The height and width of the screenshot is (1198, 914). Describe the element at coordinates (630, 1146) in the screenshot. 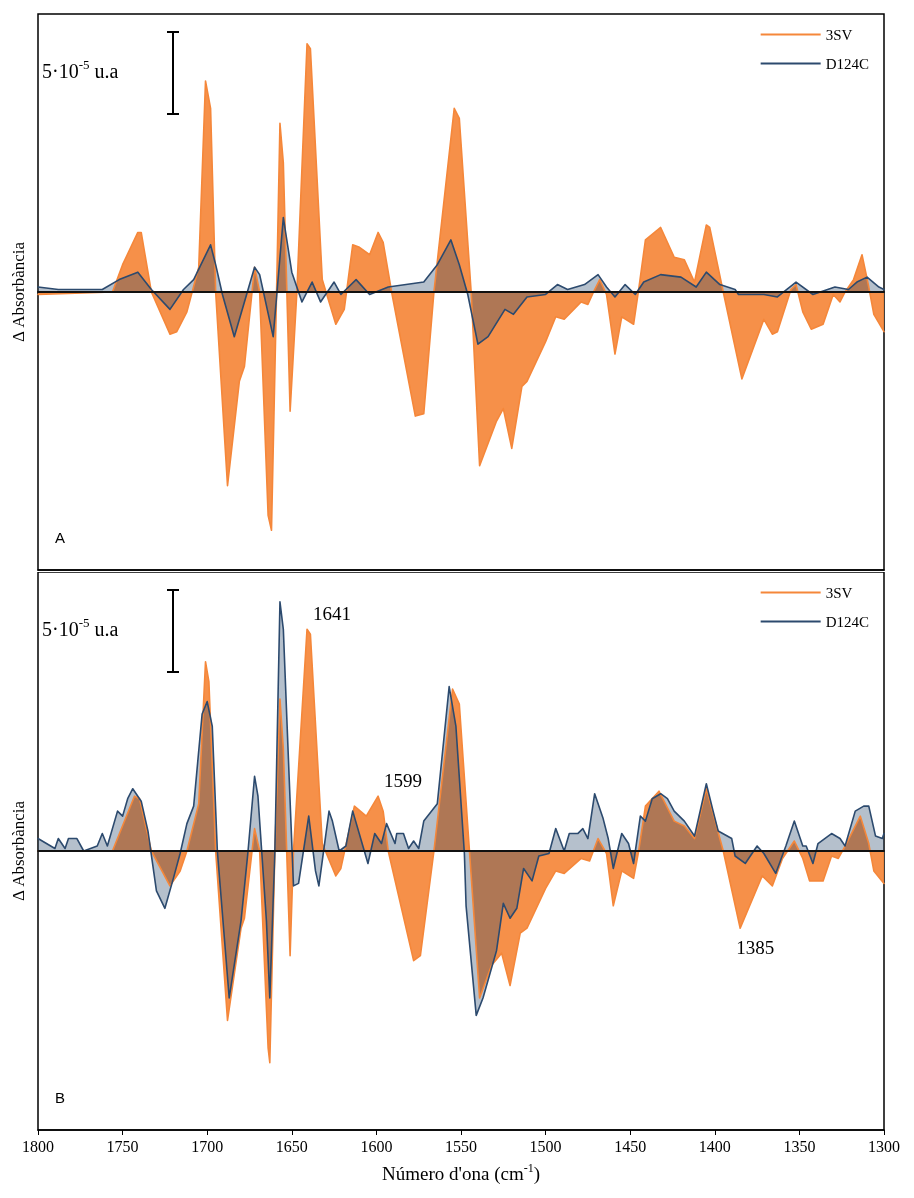

I see `x-tick-label: 1450` at that location.